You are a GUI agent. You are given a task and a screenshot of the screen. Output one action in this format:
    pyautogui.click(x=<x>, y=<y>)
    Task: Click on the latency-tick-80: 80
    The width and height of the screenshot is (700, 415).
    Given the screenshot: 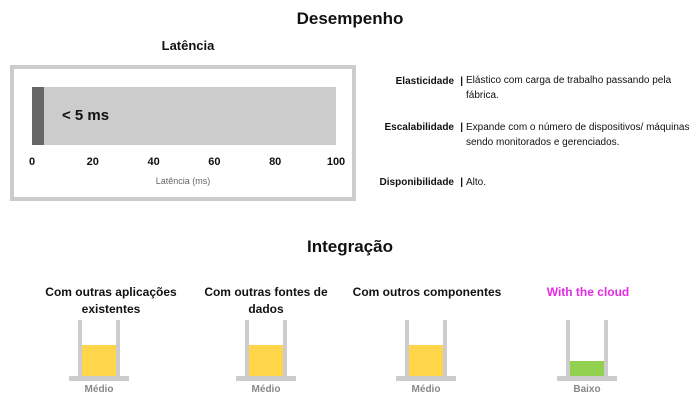 What is the action you would take?
    pyautogui.click(x=275, y=162)
    